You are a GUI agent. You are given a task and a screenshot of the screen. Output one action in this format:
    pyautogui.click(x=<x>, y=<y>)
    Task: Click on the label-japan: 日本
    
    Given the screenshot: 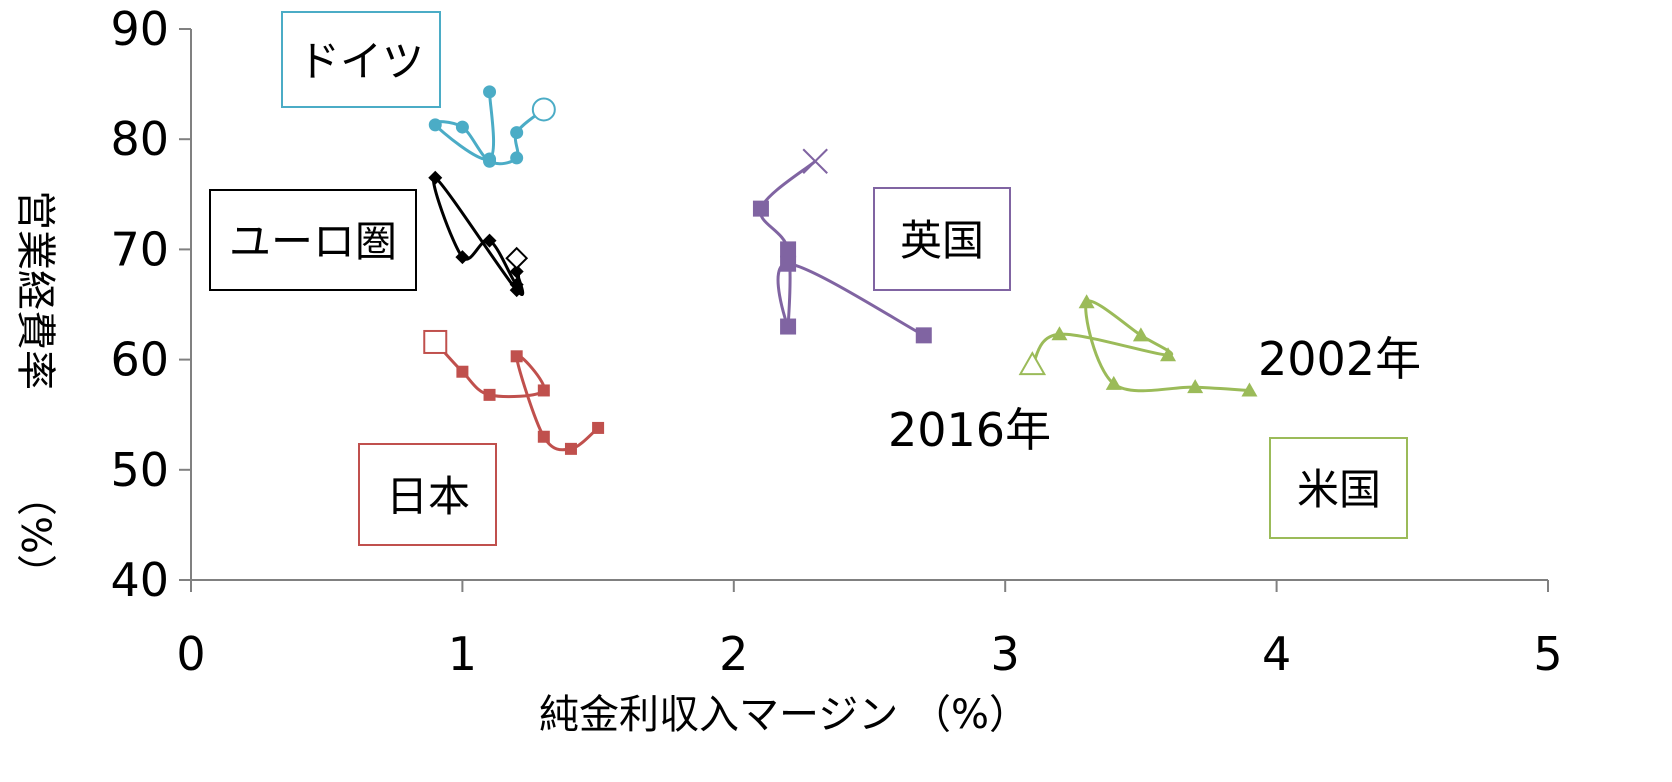 What is the action you would take?
    pyautogui.click(x=427, y=494)
    